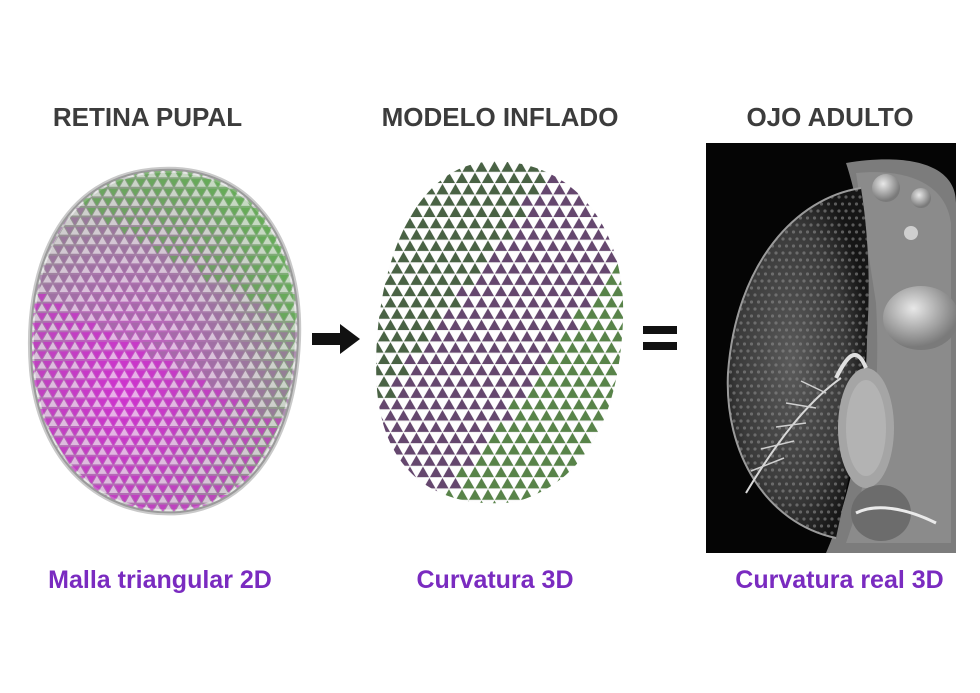 The width and height of the screenshot is (980, 693). What do you see at coordinates (660, 338) in the screenshot?
I see `equals-icon` at bounding box center [660, 338].